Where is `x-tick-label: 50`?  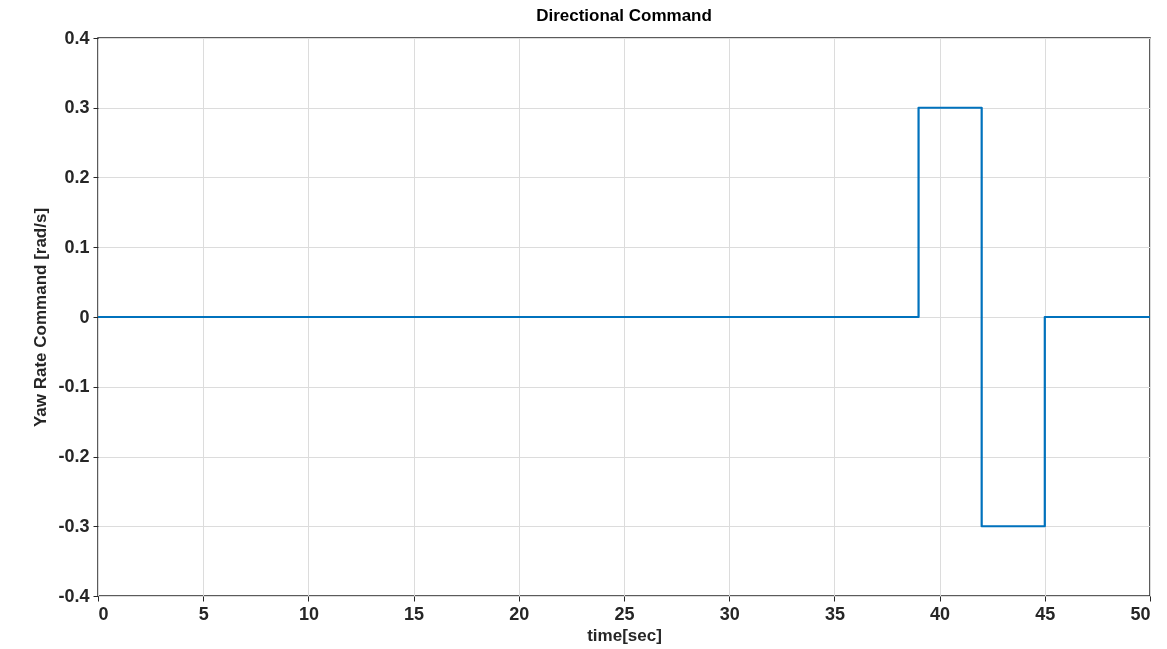
x-tick-label: 50 is located at coordinates (1140, 613).